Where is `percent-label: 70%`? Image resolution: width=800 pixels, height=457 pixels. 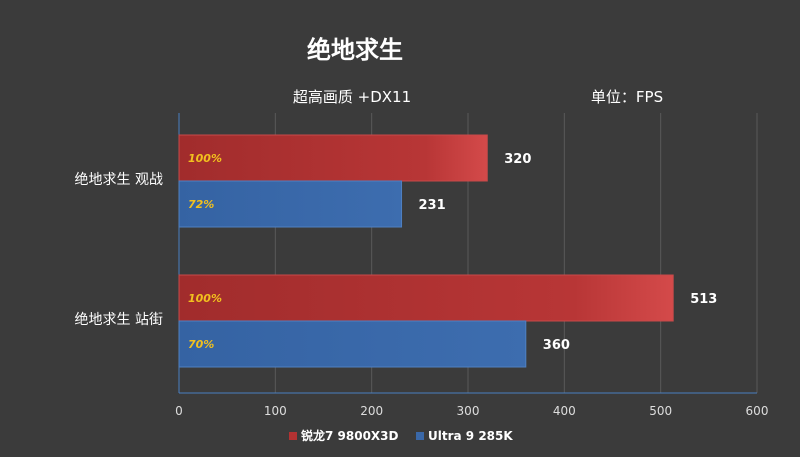
percent-label: 70% is located at coordinates (201, 344).